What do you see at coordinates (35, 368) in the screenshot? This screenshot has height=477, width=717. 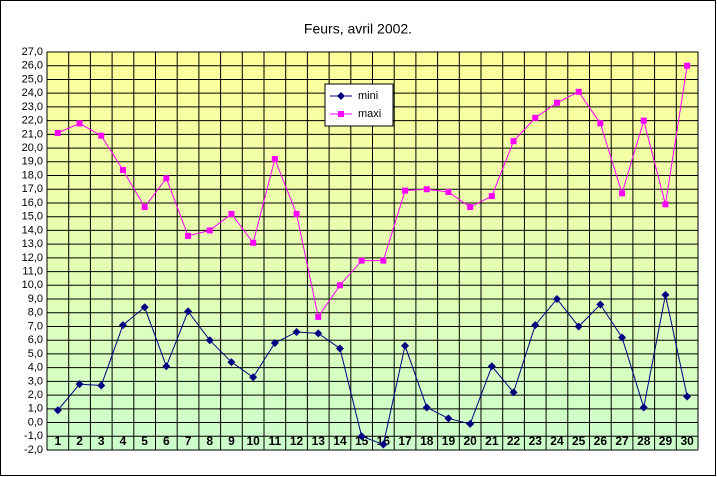 I see `y-tick-label: 4,0` at bounding box center [35, 368].